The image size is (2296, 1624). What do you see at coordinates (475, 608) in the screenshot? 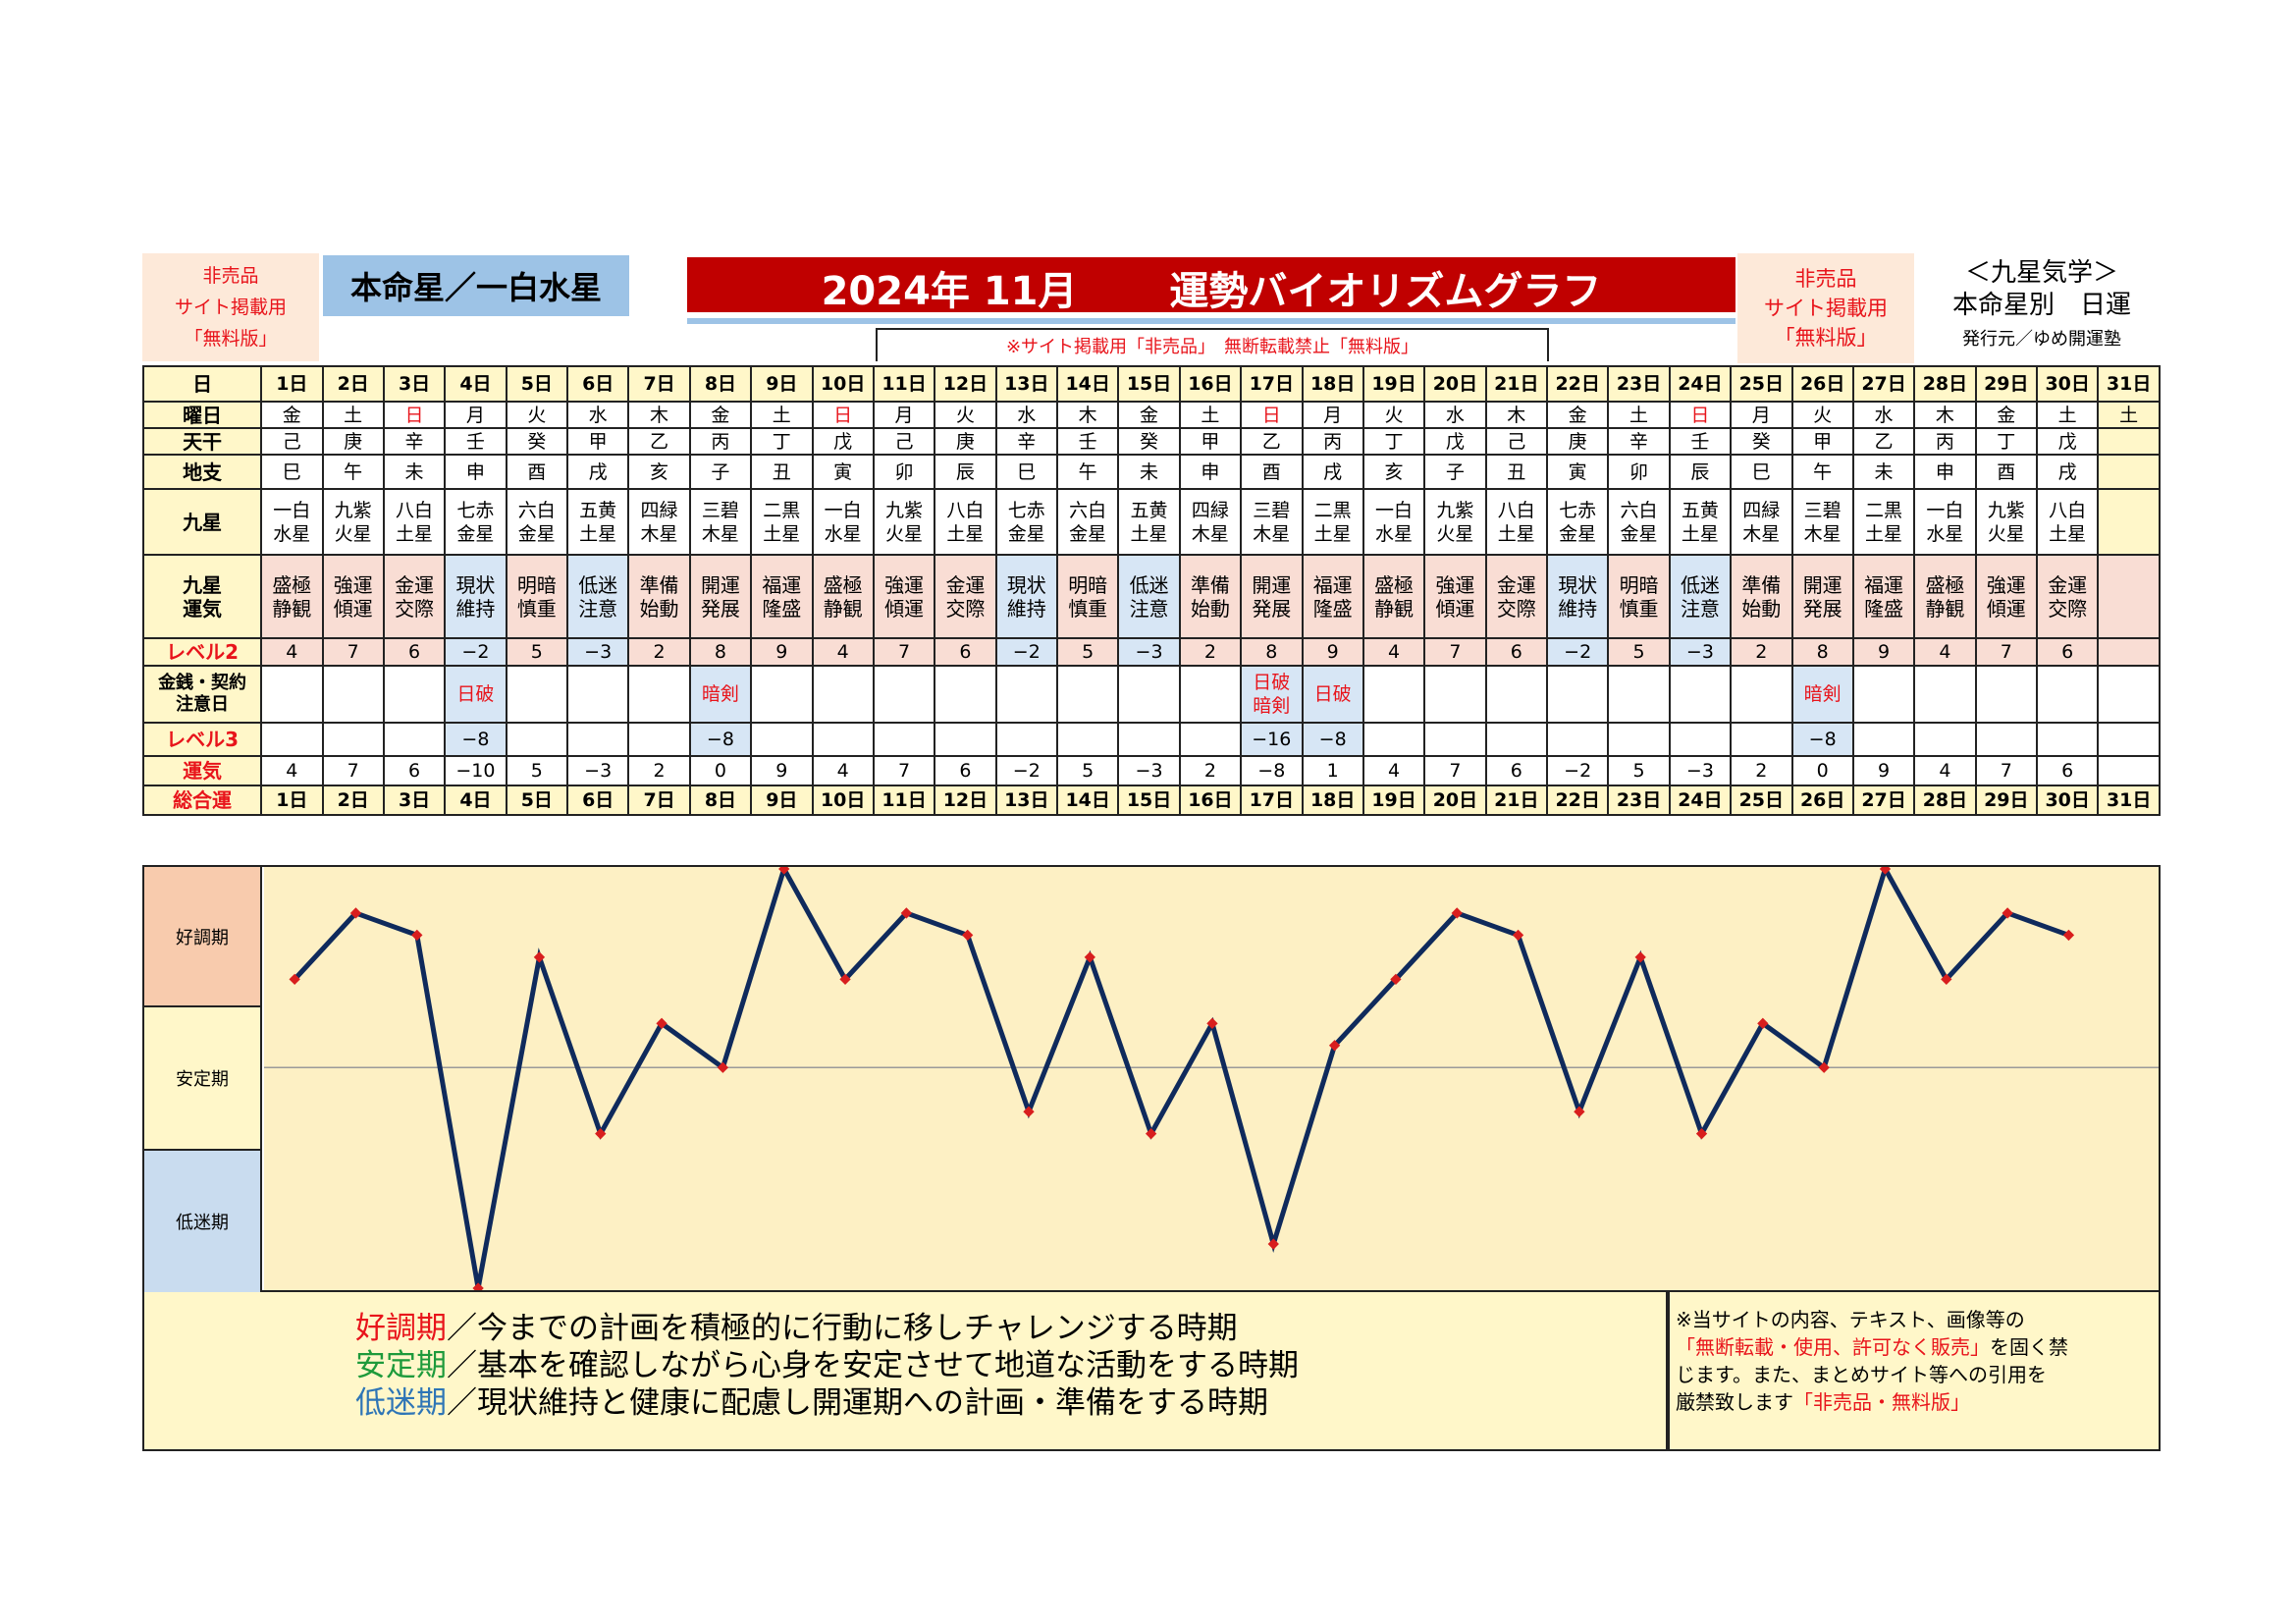
I see `unki-line-2: 維持` at bounding box center [475, 608].